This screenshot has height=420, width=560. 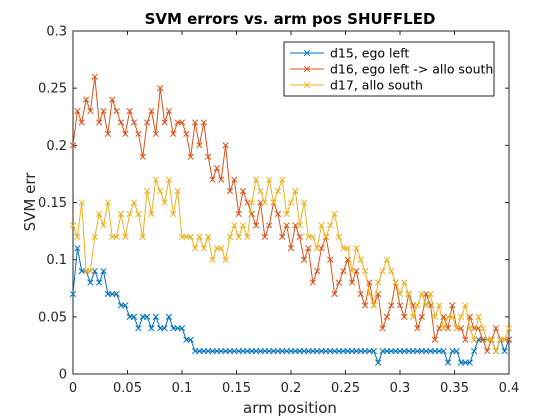 I want to click on x-tick-label: 0.2, so click(x=291, y=388).